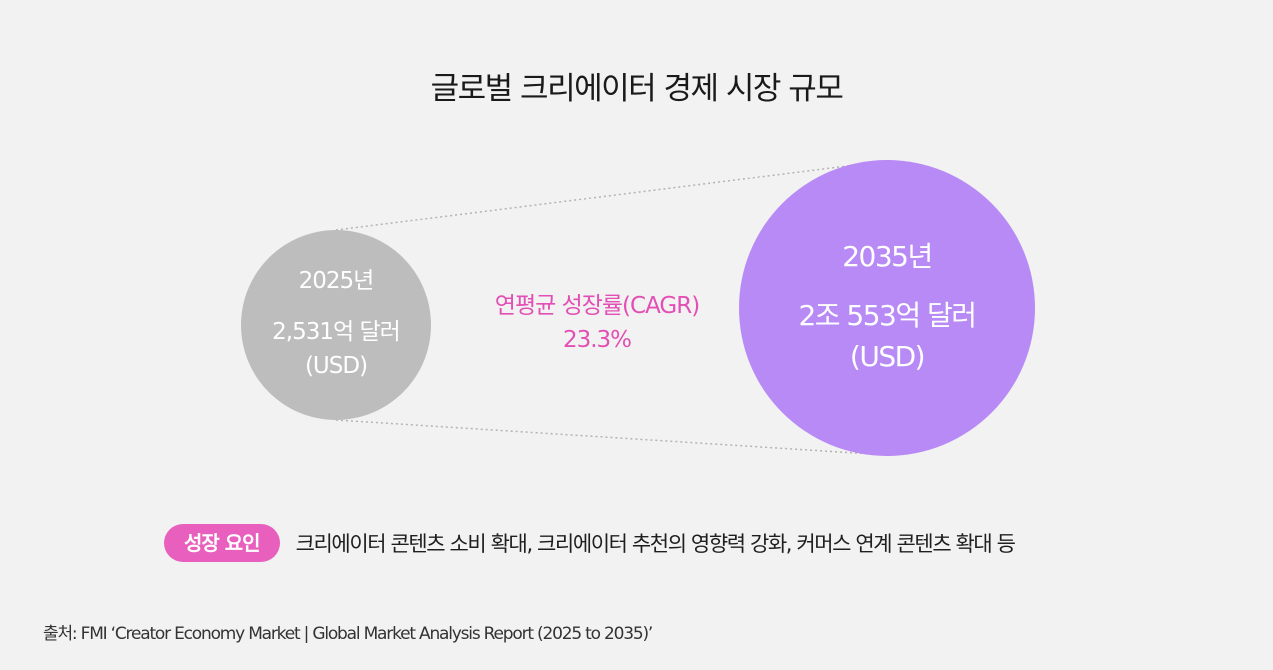  I want to click on start-amount-line1: 2,531억 달러, so click(336, 332).